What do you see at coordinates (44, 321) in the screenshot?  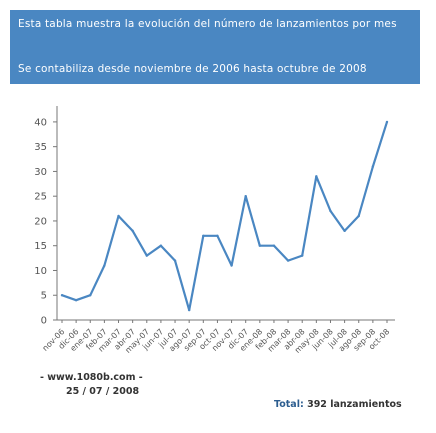 I see `y-tick-label: 0` at bounding box center [44, 321].